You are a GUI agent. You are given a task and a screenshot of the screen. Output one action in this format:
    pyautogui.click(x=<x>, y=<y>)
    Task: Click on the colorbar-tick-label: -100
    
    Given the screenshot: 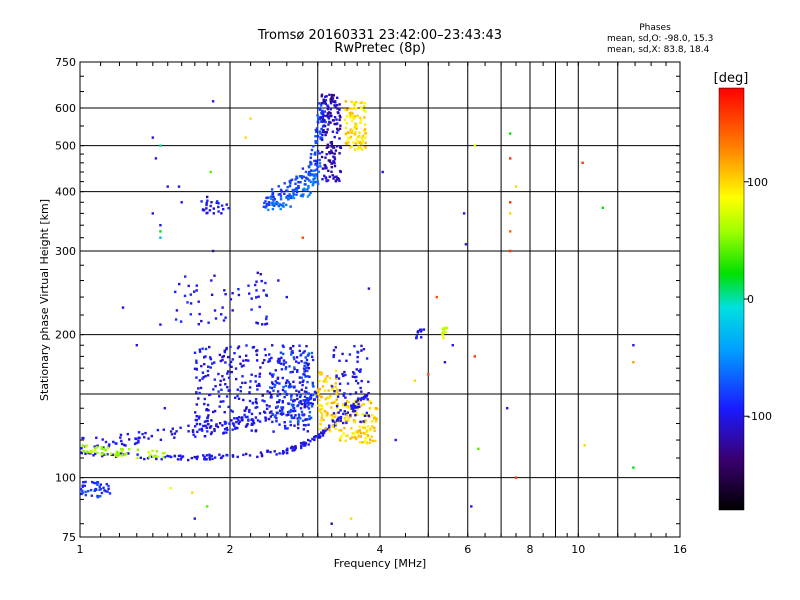 What is the action you would take?
    pyautogui.click(x=759, y=416)
    